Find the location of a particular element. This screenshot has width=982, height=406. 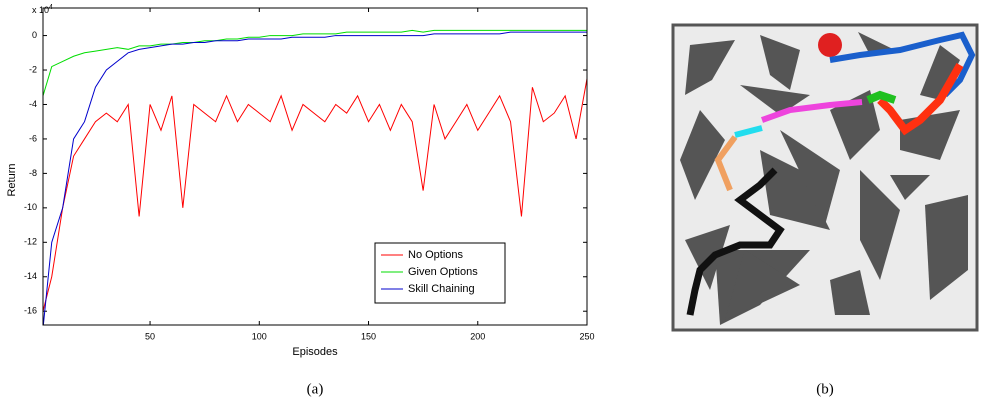

legend-label: Given Options is located at coordinates (443, 272).